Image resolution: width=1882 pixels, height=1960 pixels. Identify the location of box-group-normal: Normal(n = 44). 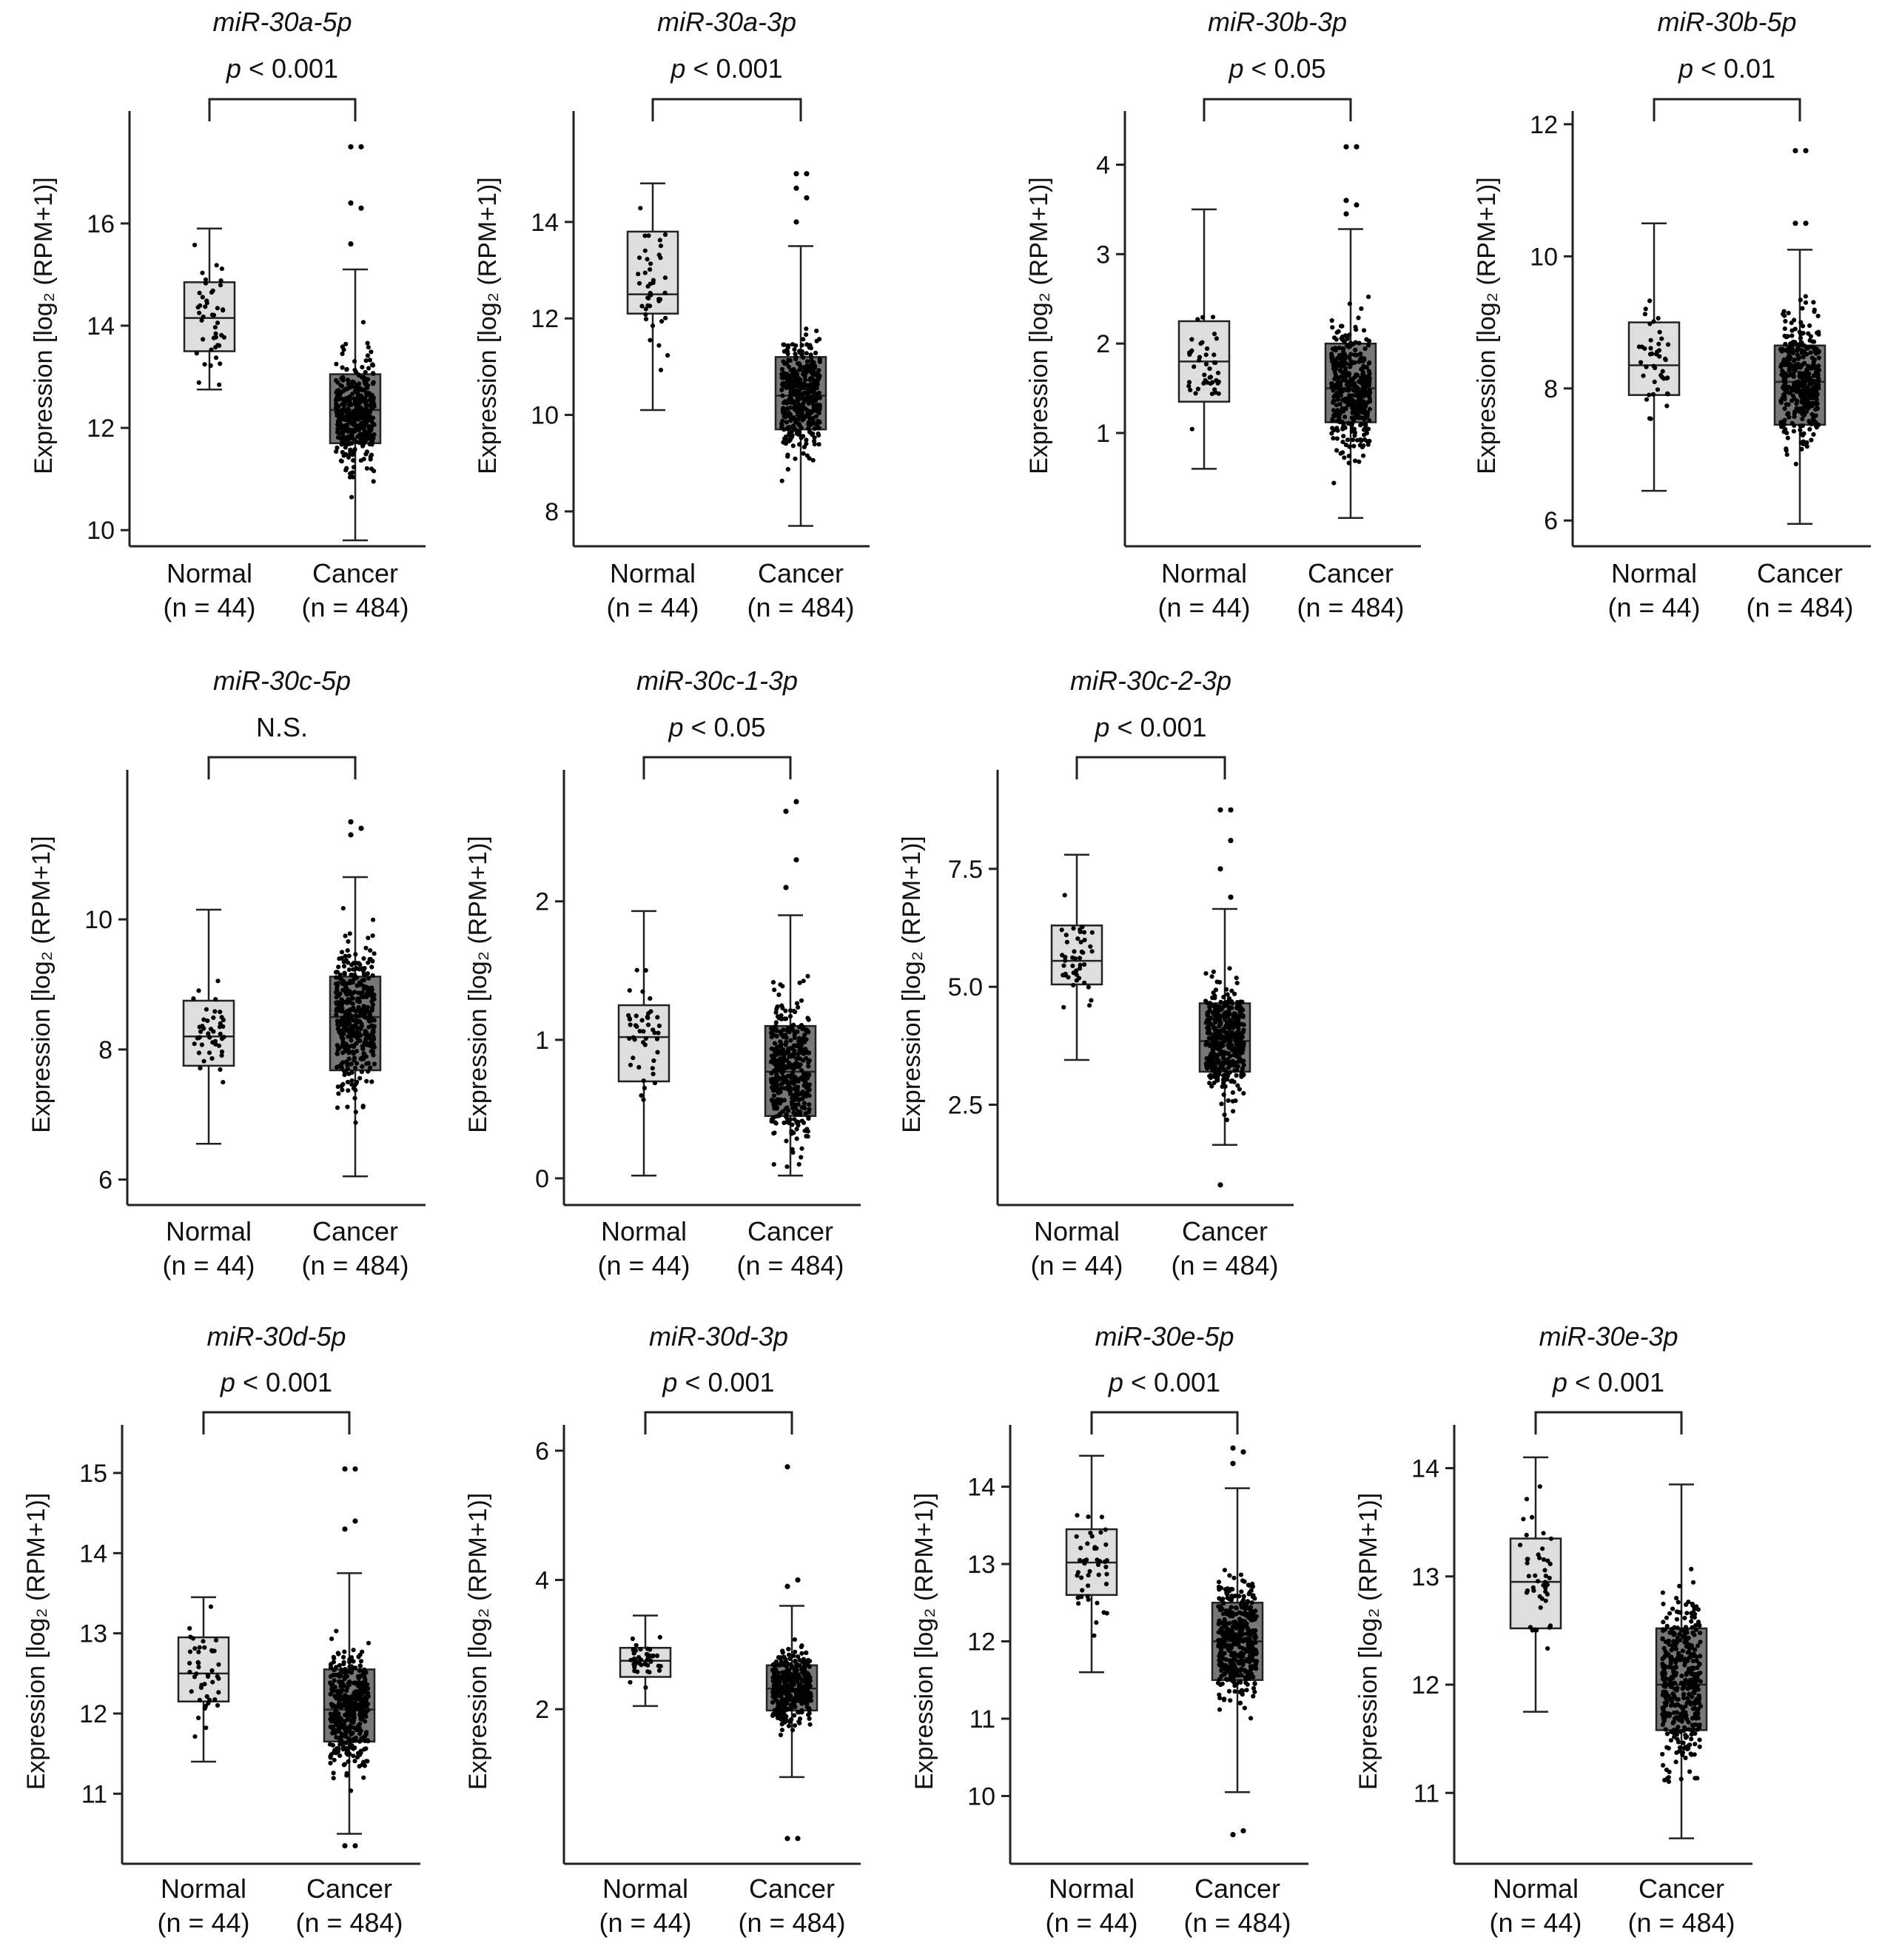
(652, 402).